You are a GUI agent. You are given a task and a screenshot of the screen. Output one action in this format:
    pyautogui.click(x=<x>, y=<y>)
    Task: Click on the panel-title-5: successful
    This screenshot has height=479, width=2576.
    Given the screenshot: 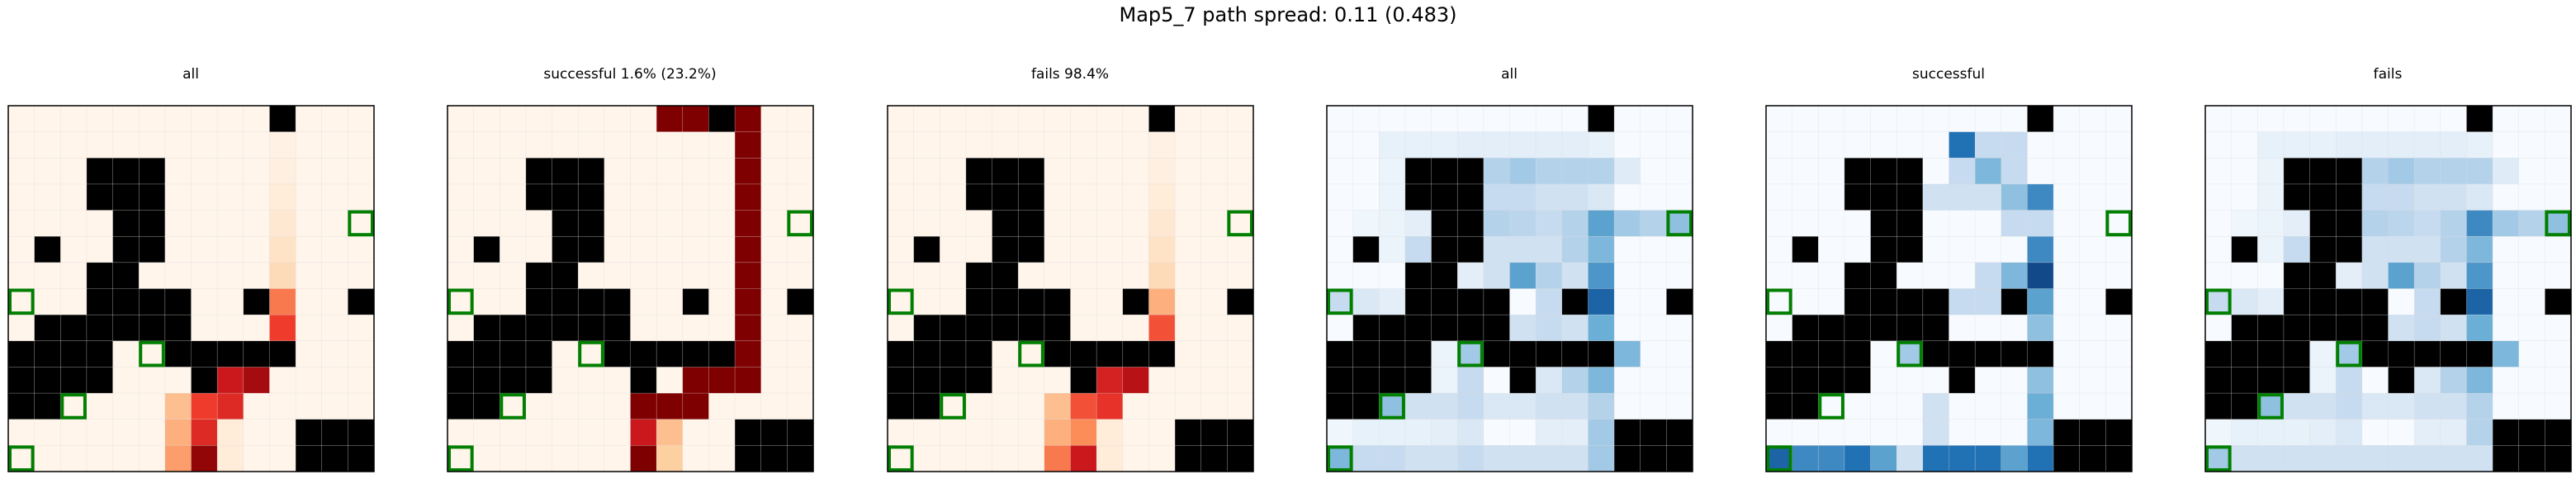 What is the action you would take?
    pyautogui.click(x=1948, y=75)
    